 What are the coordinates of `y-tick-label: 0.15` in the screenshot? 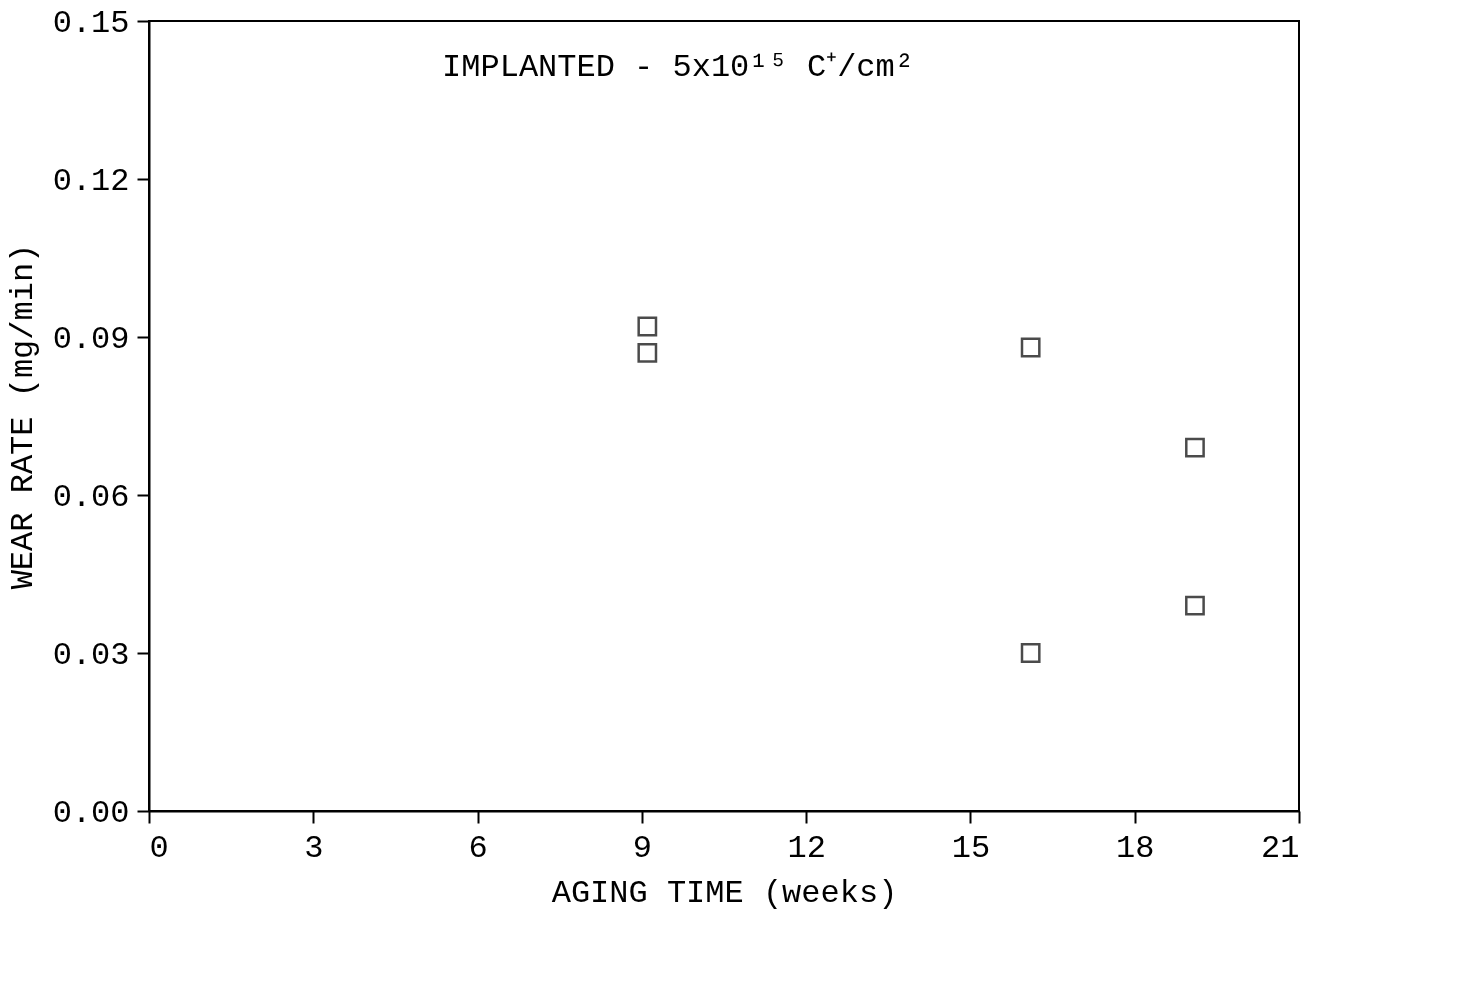 It's located at (91, 23).